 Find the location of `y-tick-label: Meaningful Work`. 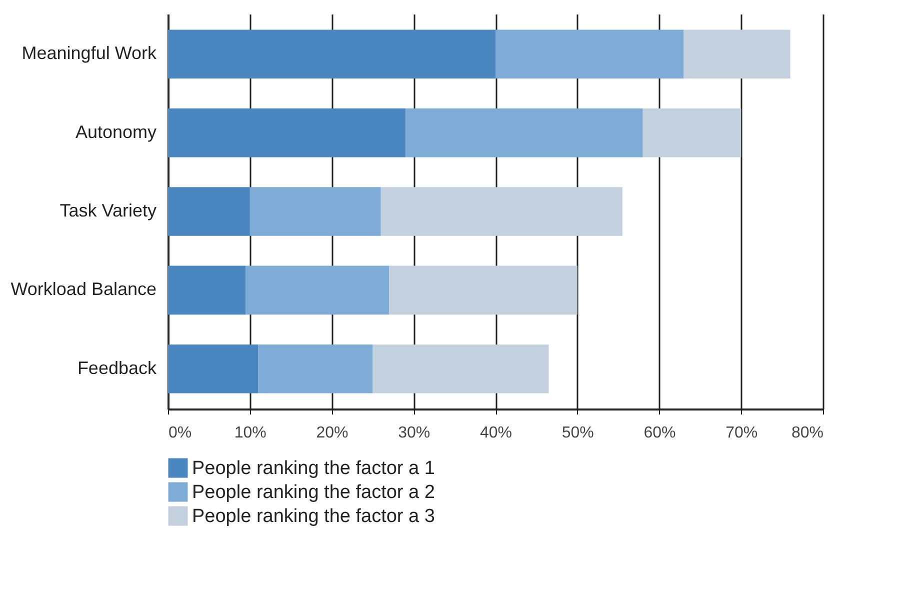

y-tick-label: Meaningful Work is located at coordinates (90, 53).